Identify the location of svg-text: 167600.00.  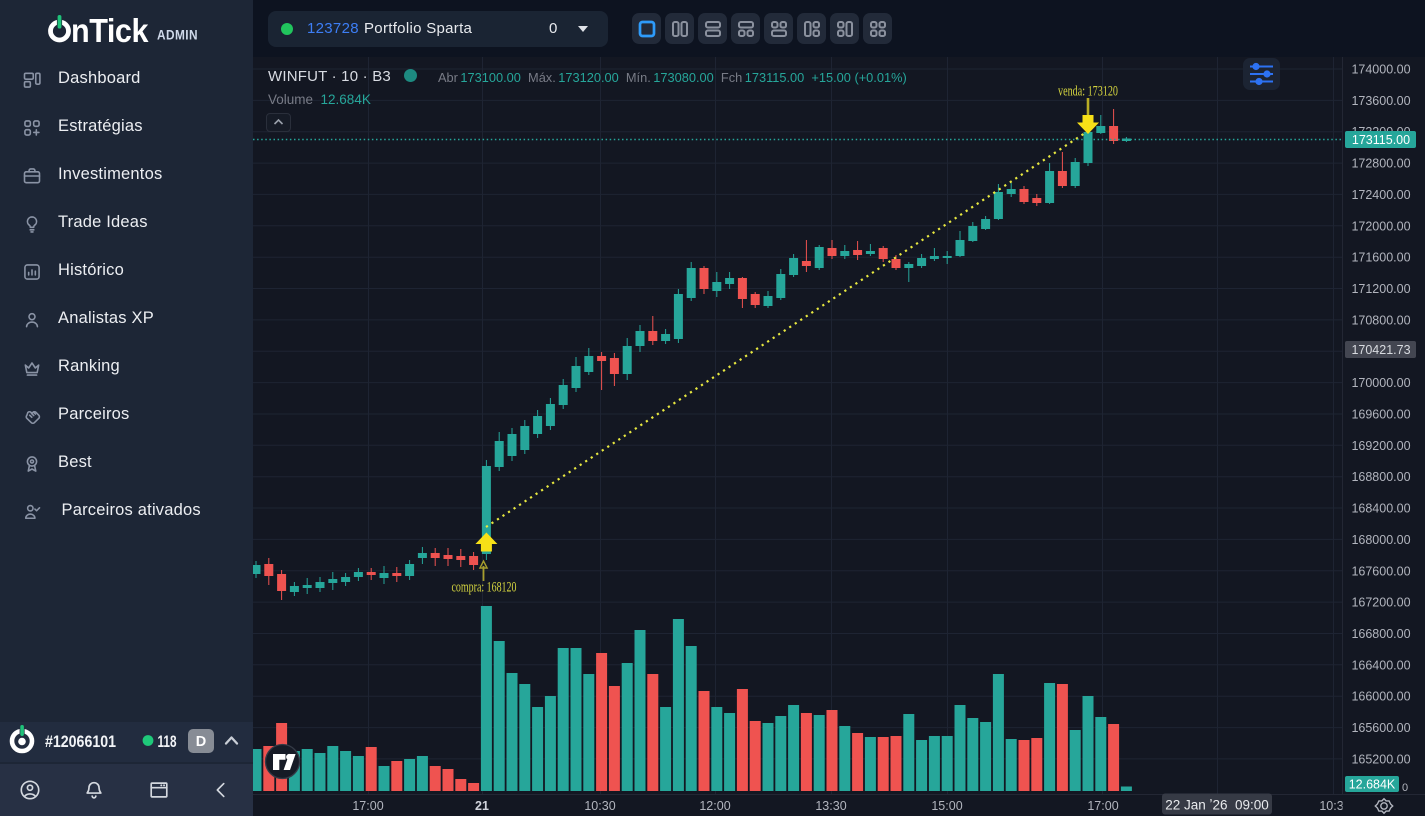
(1380, 571).